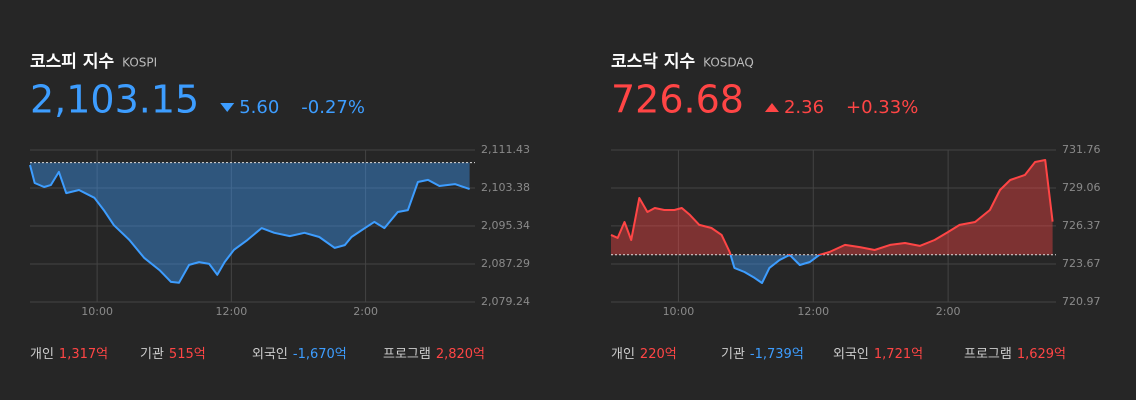 The height and width of the screenshot is (400, 1136). Describe the element at coordinates (804, 107) in the screenshot. I see `change: 2.36` at that location.